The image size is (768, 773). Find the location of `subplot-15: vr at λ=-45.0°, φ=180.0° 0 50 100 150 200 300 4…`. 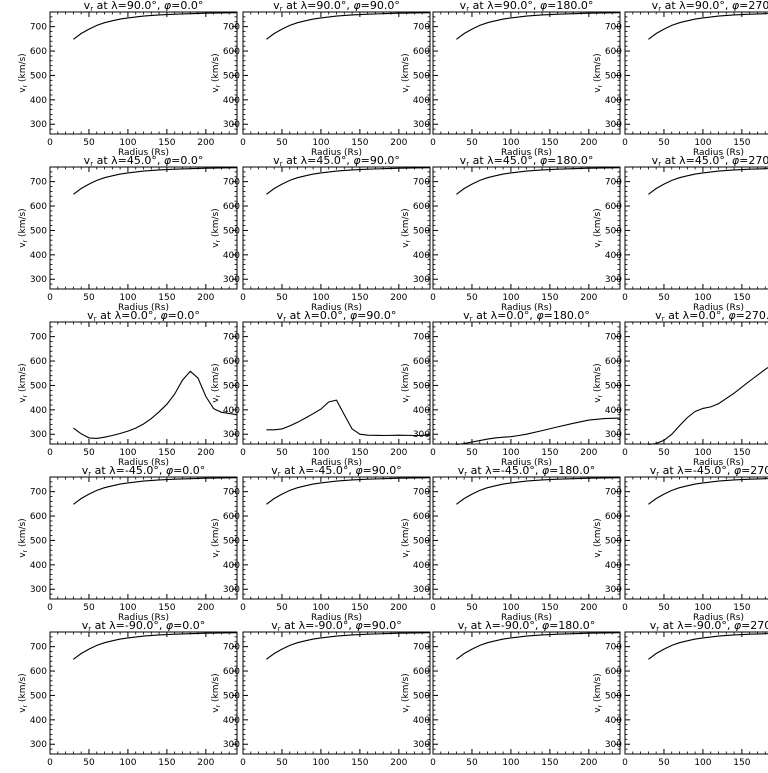

subplot-15: vr at λ=-45.0°, φ=180.0° 0 50 100 150 200 300 4… is located at coordinates (511, 543).